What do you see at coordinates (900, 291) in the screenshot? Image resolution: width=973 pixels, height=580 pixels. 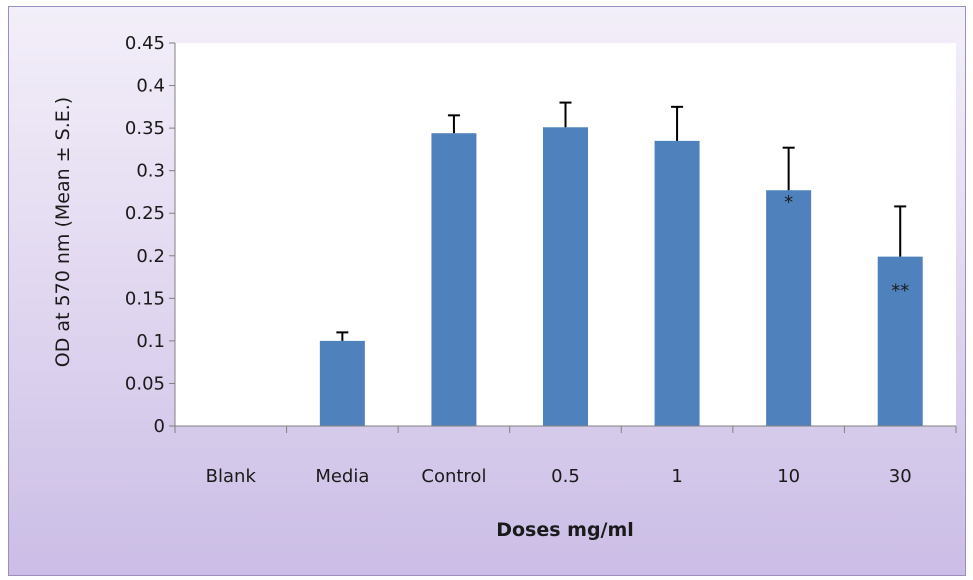 I see `significance-marker: **` at bounding box center [900, 291].